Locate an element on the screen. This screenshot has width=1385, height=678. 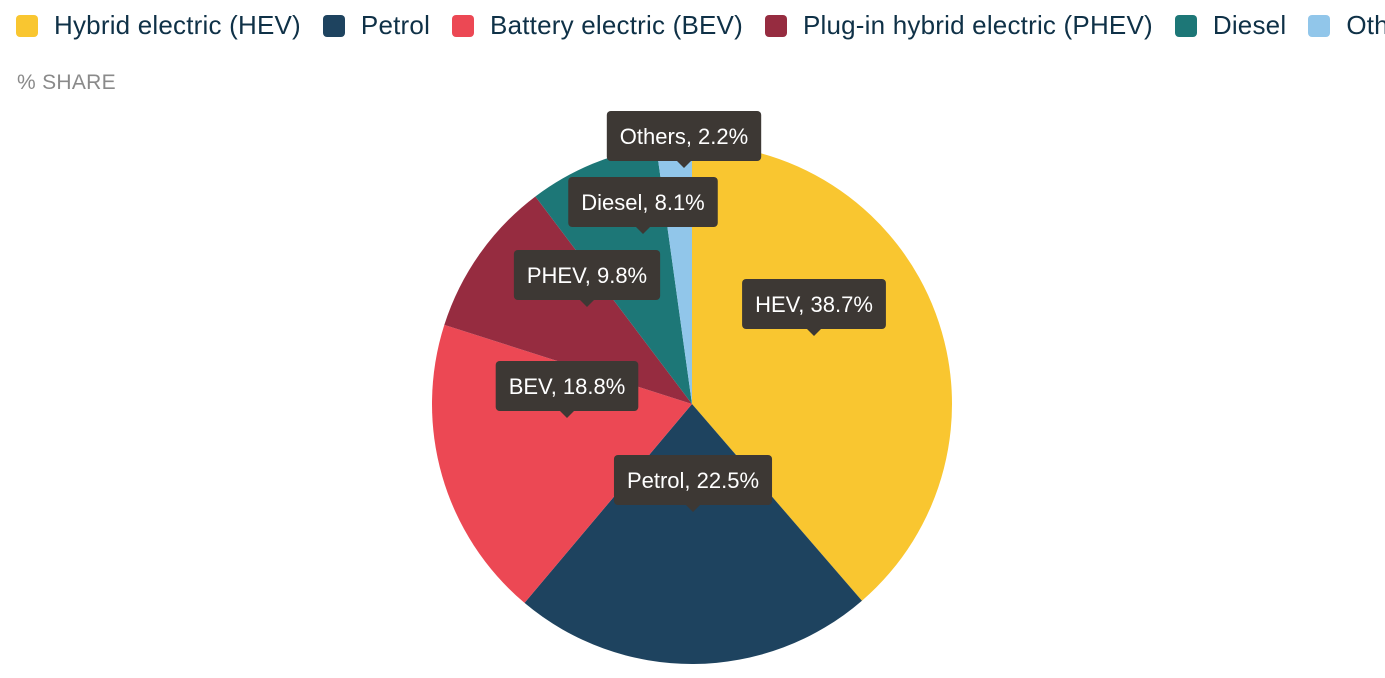
data-label-others: Others, 2.2% is located at coordinates (684, 139).